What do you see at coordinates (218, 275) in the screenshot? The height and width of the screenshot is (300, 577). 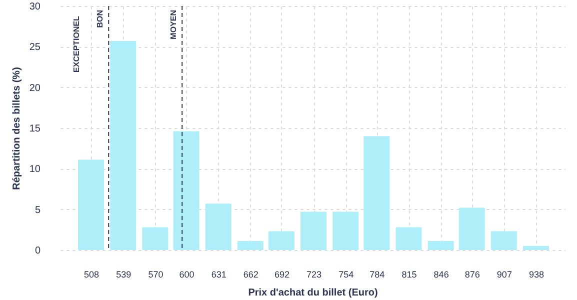 I see `x-tick-label: 631` at bounding box center [218, 275].